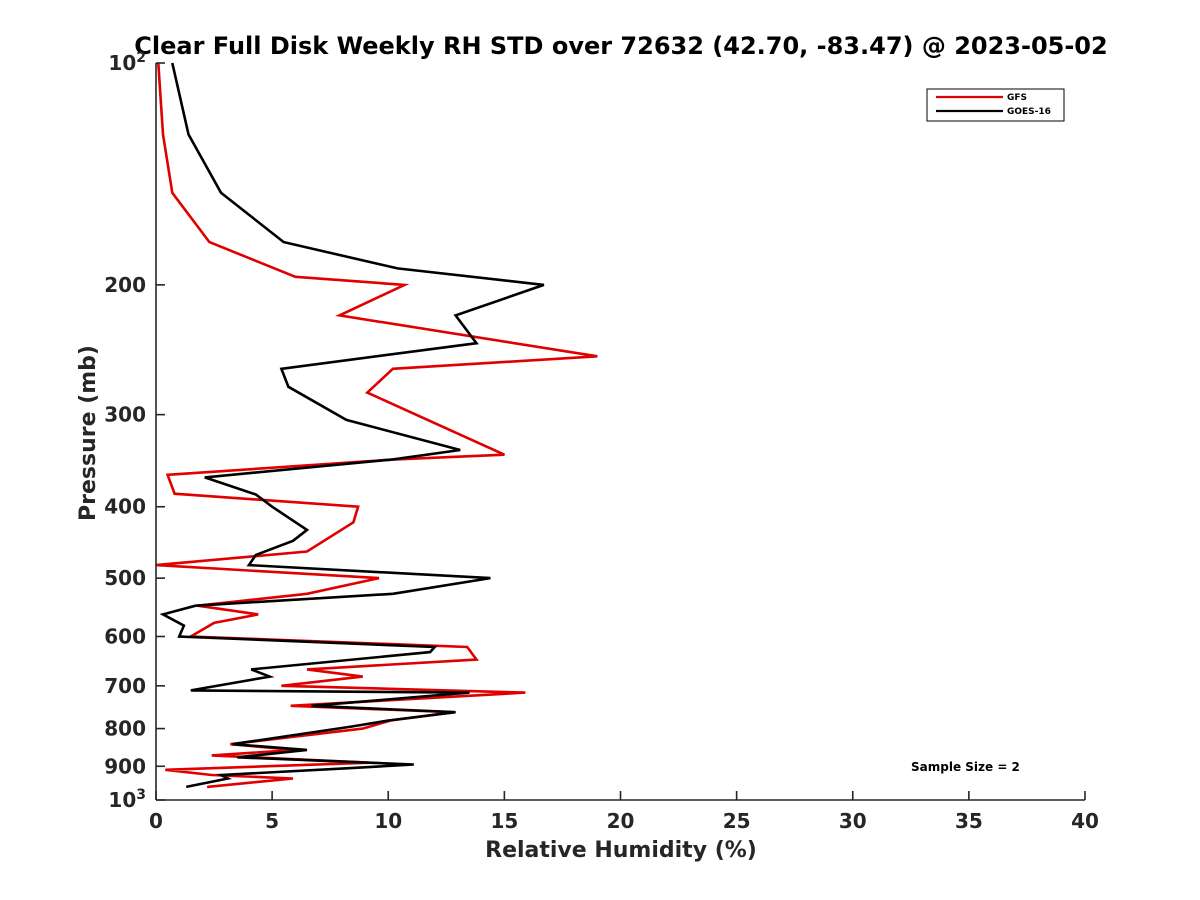 The height and width of the screenshot is (900, 1200). I want to click on y-tick-label: 300, so click(125, 415).